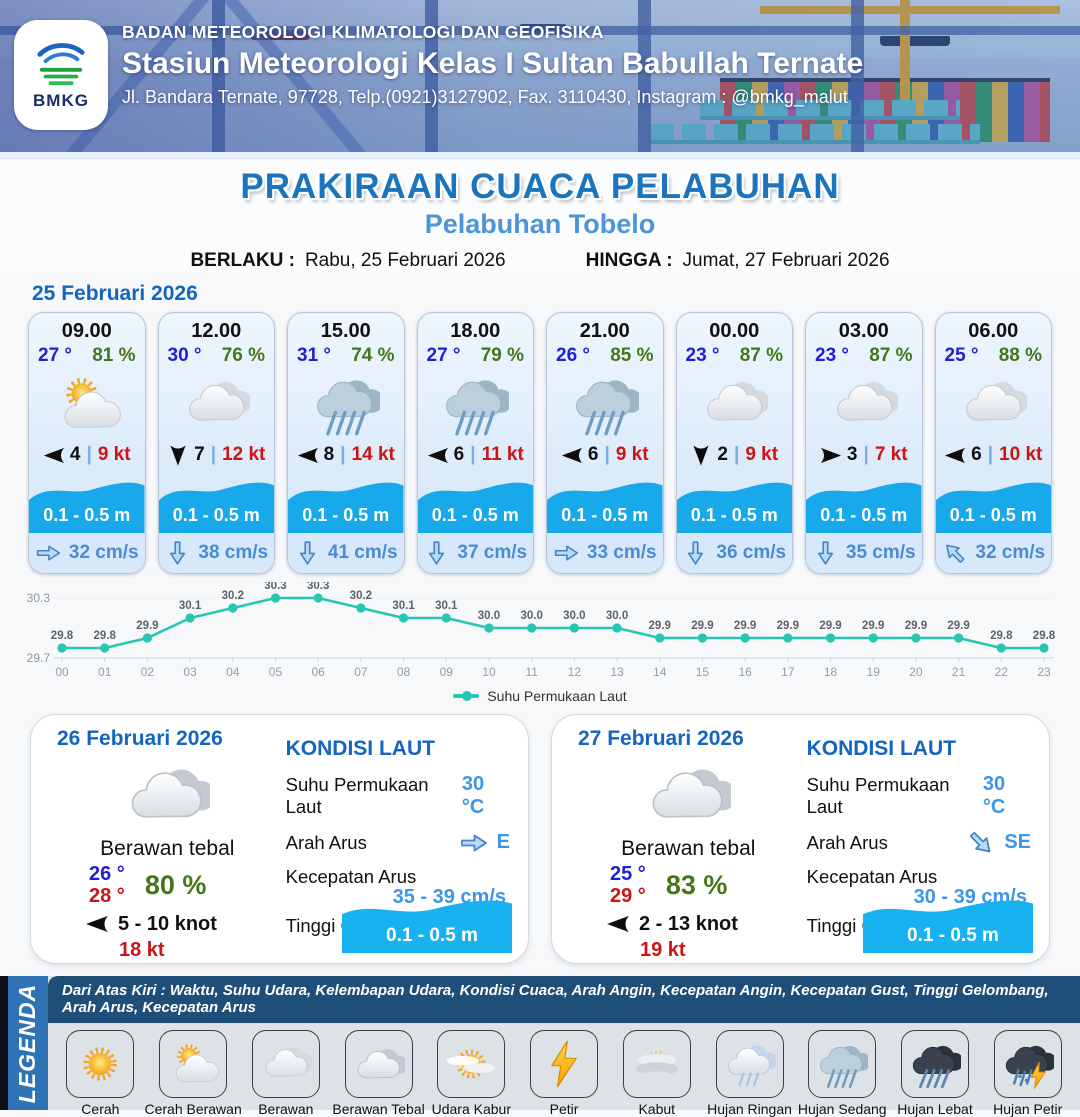 The height and width of the screenshot is (1117, 1080). I want to click on berawan-tebal-icon, so click(378, 1064).